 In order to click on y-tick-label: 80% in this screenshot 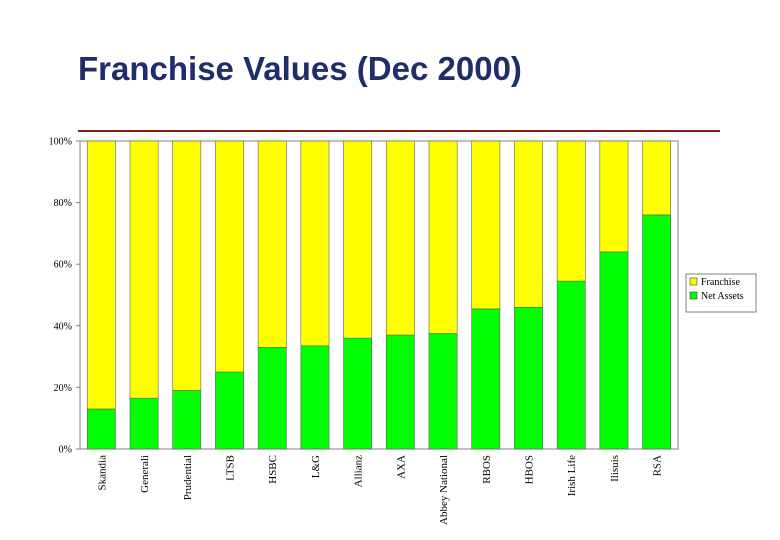, I will do `click(63, 203)`.